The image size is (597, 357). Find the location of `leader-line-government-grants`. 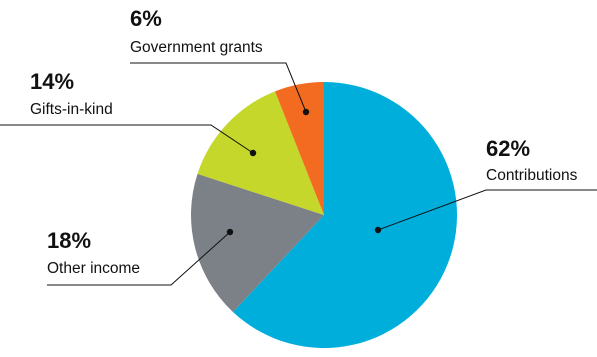

leader-line-government-grants is located at coordinates (218, 87).